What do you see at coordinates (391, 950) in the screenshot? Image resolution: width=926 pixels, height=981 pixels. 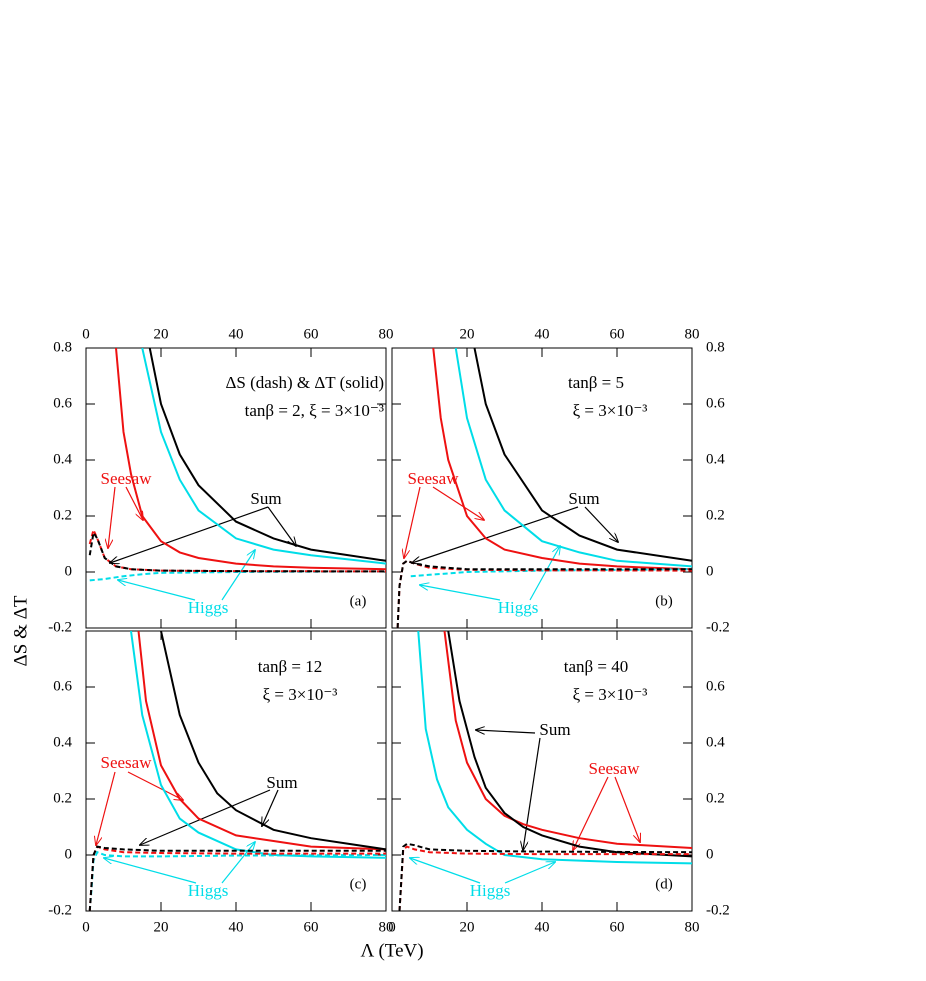 I see `x-axis-title: Λ (TeV)` at bounding box center [391, 950].